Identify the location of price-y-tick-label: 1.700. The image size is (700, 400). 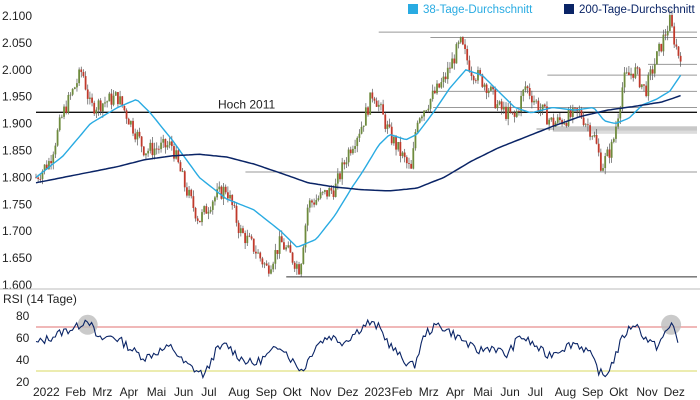
(17, 231).